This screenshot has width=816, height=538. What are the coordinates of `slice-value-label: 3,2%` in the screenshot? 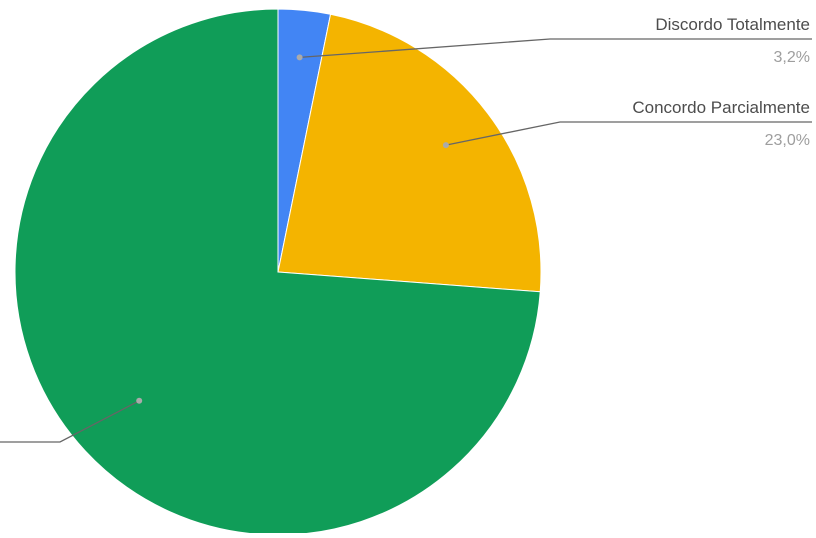 It's located at (792, 57).